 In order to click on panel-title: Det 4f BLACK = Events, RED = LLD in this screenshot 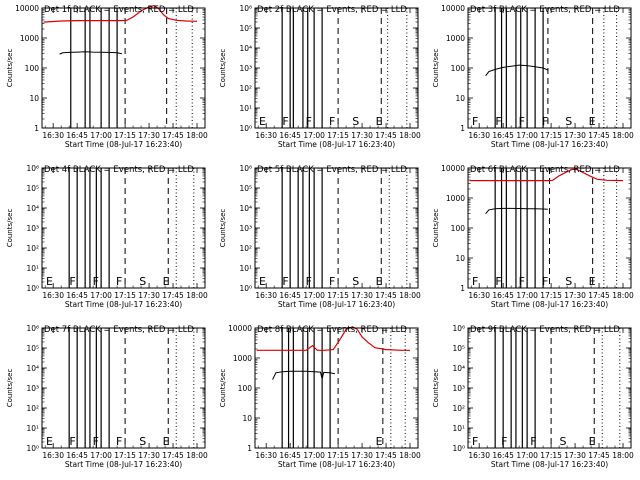, I will do `click(119, 170)`.